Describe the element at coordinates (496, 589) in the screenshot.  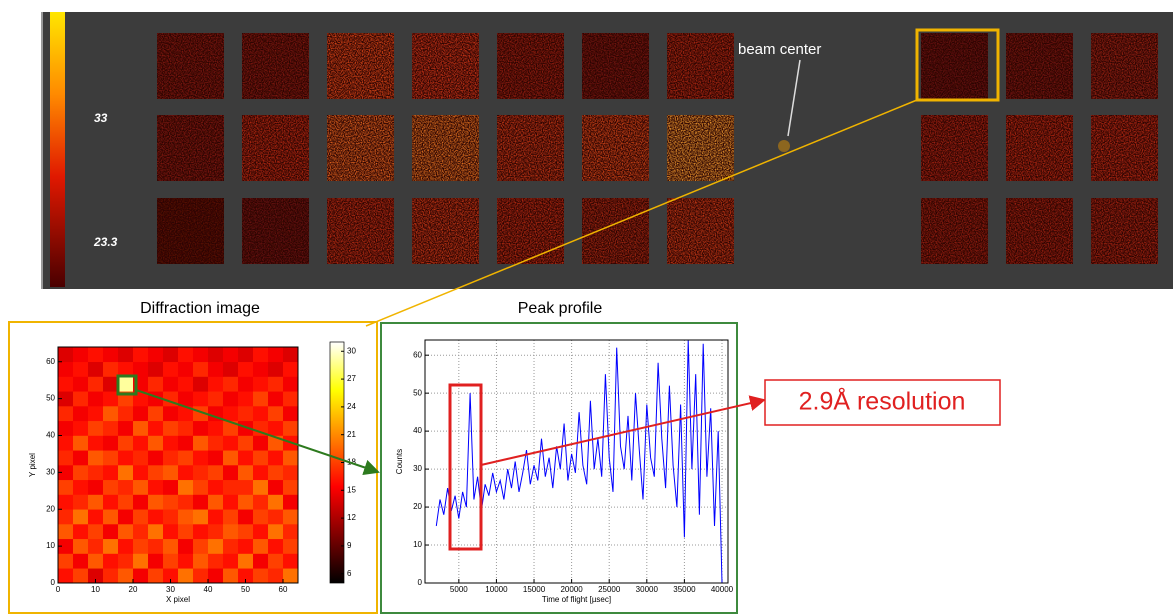
I see `x-tick-label: 10000` at that location.